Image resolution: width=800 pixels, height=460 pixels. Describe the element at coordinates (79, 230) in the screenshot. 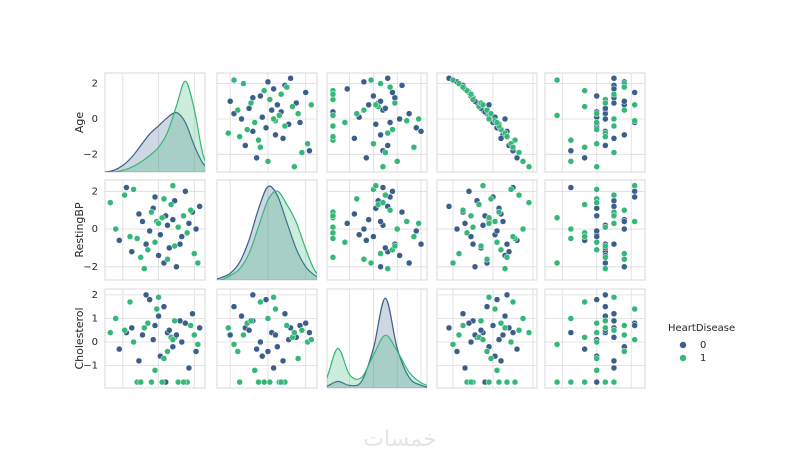

I see `y-axis-label: RestingBP` at that location.